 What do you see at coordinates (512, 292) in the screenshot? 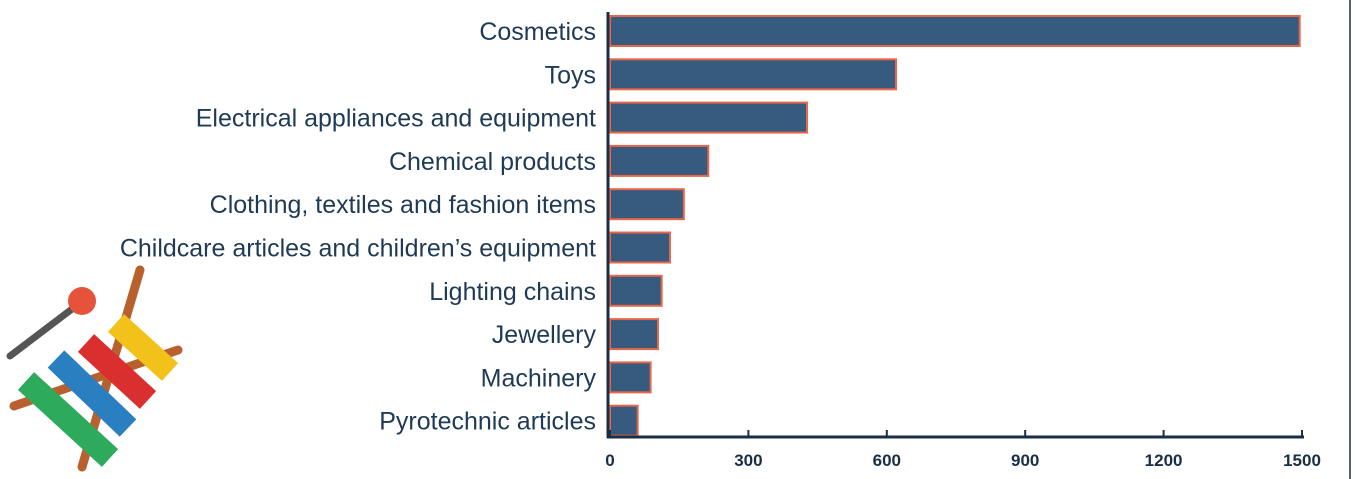
I see `category-label: Lighting chains` at bounding box center [512, 292].